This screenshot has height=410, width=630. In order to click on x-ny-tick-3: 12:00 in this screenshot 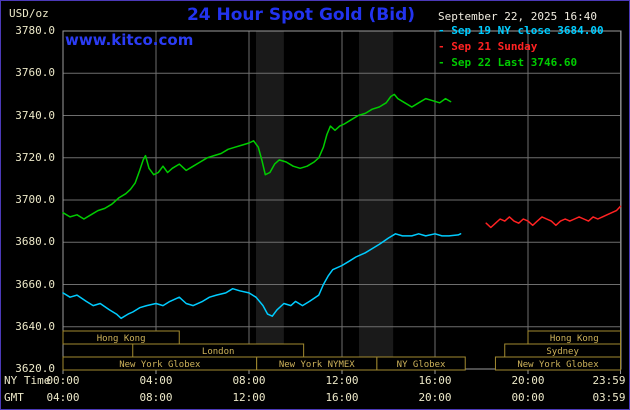, I will do `click(342, 380)`.